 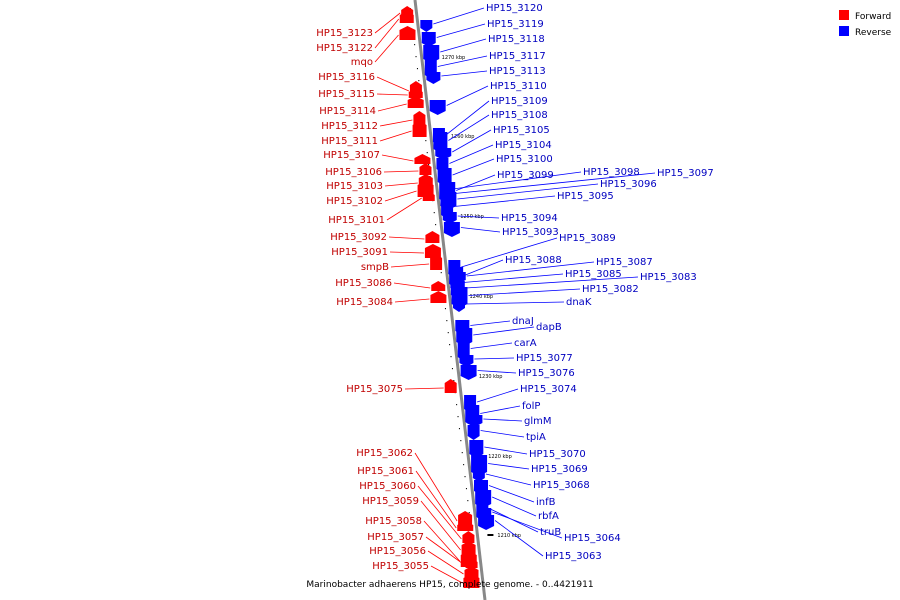 I want to click on reverse-gene-label: dnaJ, so click(x=523, y=321).